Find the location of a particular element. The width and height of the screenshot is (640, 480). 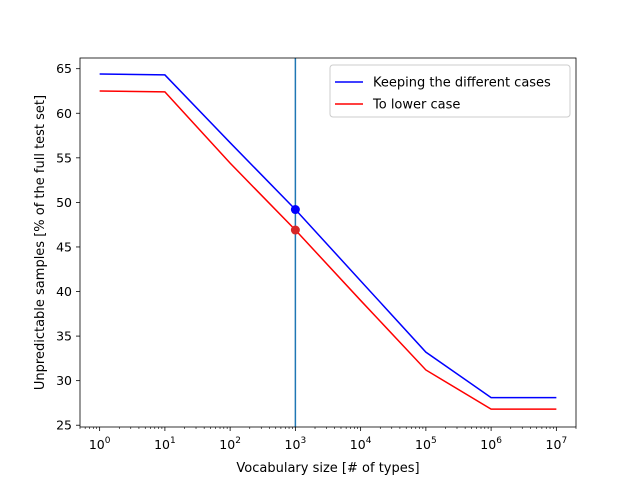

x-tick-label: 10¹ is located at coordinates (165, 444).